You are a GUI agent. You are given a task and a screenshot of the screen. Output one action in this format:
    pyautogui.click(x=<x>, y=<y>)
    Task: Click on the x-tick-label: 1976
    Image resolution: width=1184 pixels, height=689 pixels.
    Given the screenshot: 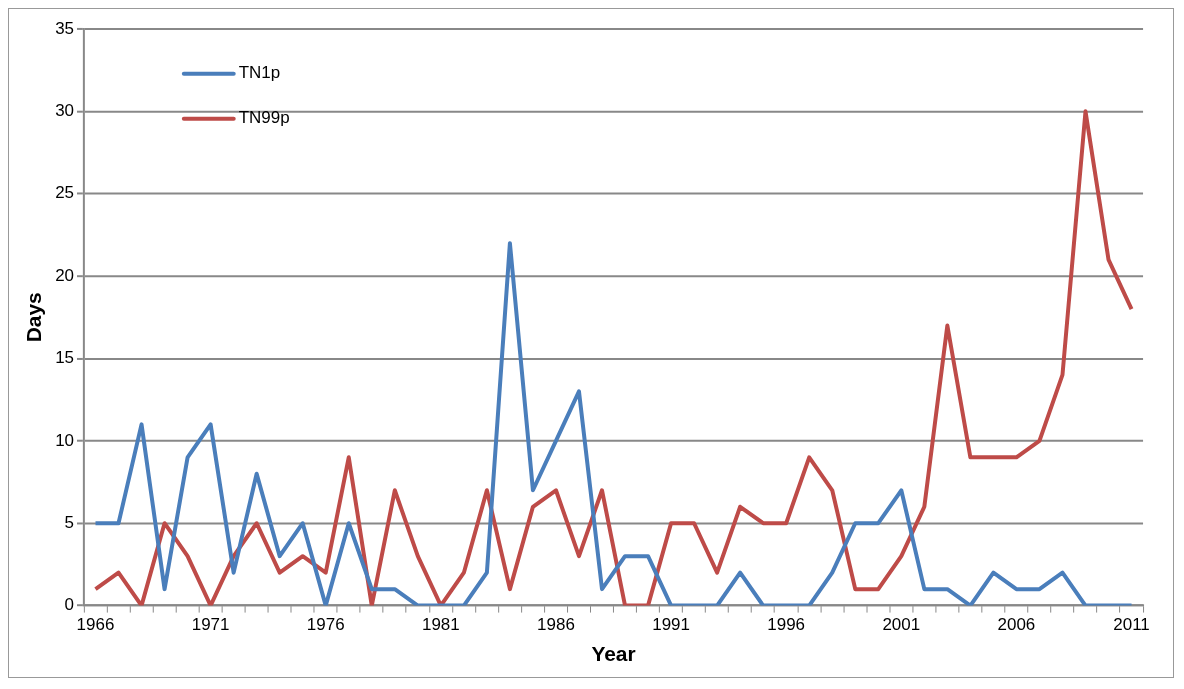 What is the action you would take?
    pyautogui.click(x=325, y=625)
    